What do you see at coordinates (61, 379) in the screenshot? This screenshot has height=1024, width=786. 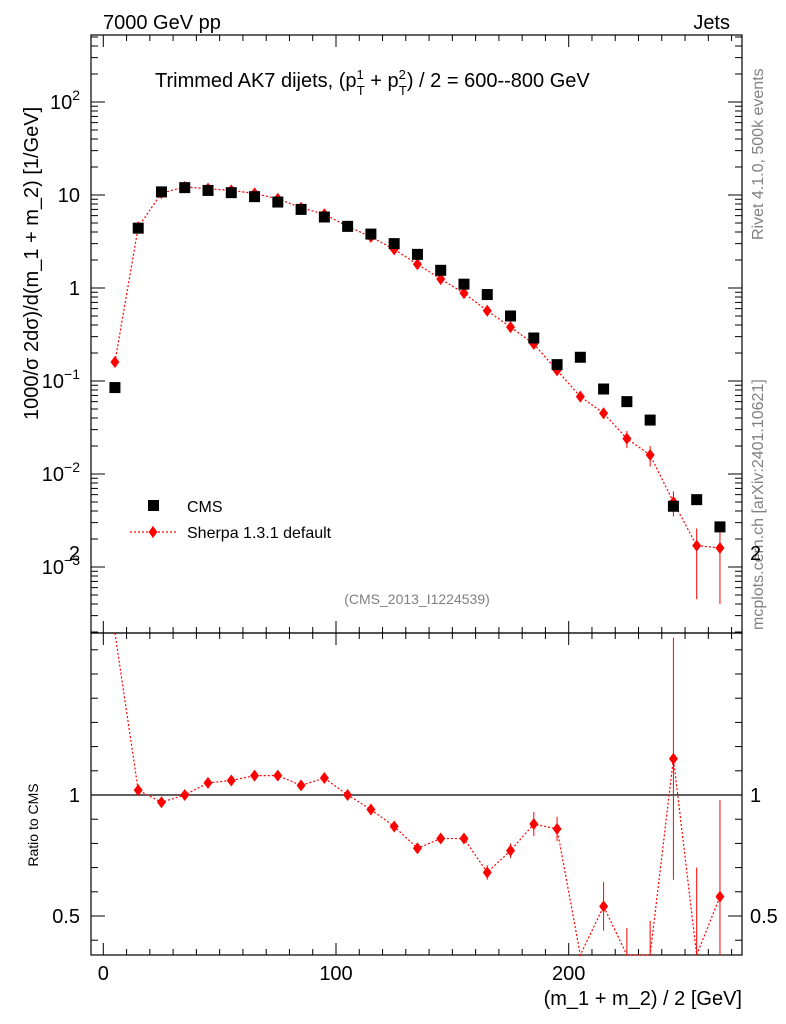 I see `main-y-tick-label: 10⁻¹` at bounding box center [61, 379].